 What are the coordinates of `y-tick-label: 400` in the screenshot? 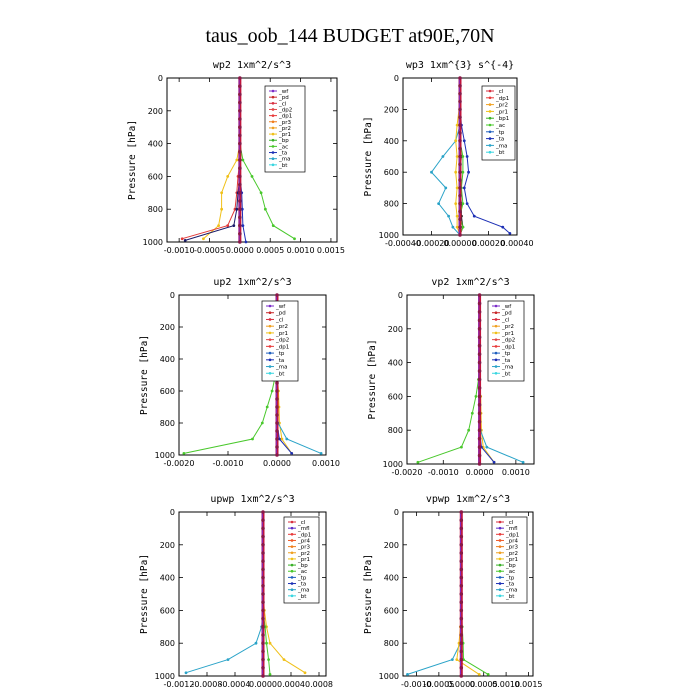 It's located at (167, 359).